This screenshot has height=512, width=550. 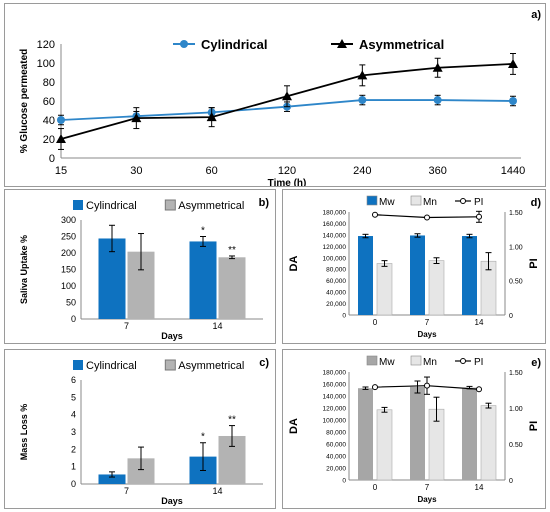 I want to click on bar-asymmetrical, so click(x=232, y=288).